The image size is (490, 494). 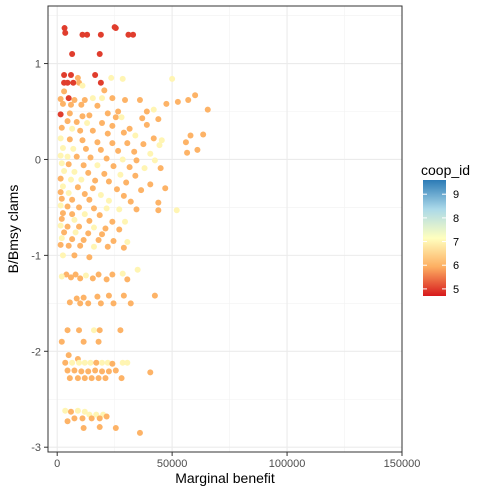 I want to click on x-axis-ticks: 0 50000 100000 150000, so click(x=237, y=461).